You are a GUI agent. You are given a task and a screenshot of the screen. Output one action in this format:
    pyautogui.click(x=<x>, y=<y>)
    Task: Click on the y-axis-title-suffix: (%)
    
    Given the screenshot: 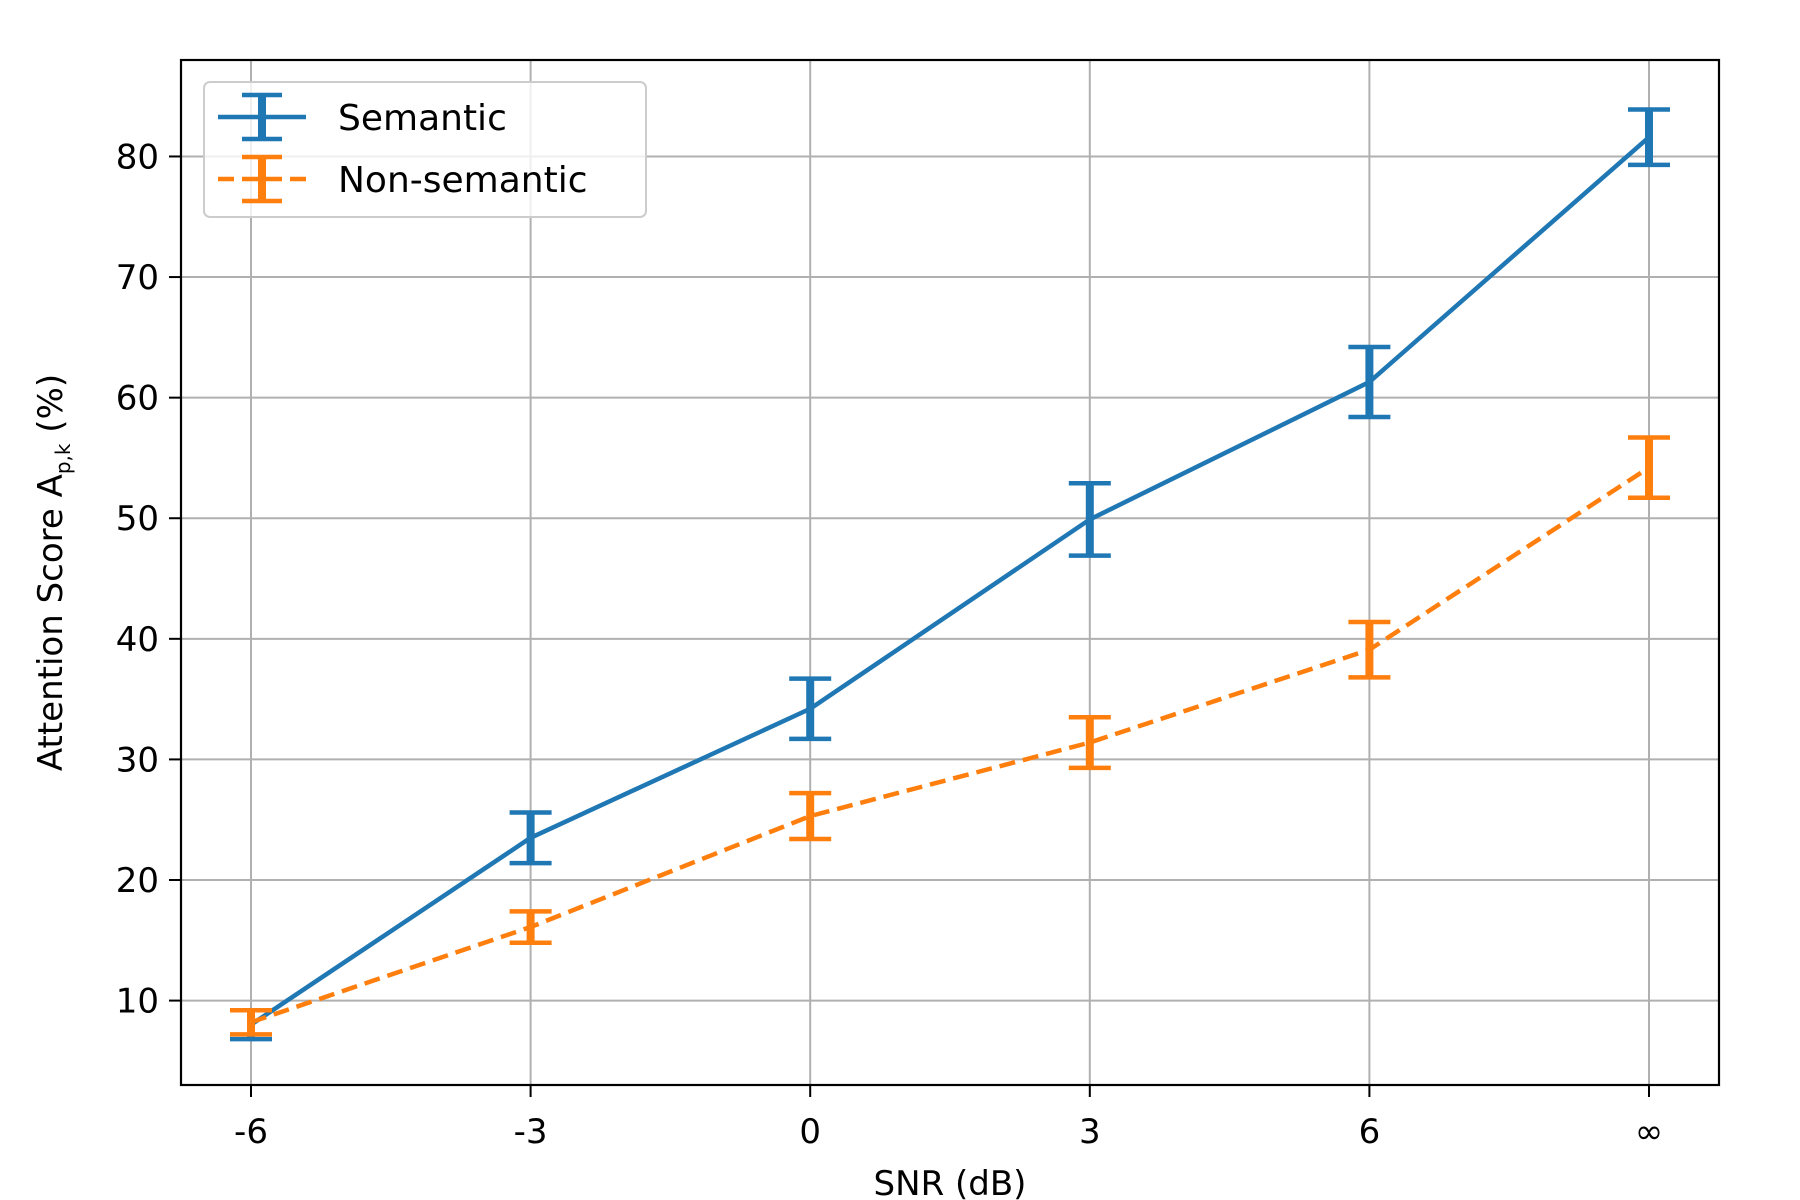 What is the action you would take?
    pyautogui.click(x=51, y=409)
    